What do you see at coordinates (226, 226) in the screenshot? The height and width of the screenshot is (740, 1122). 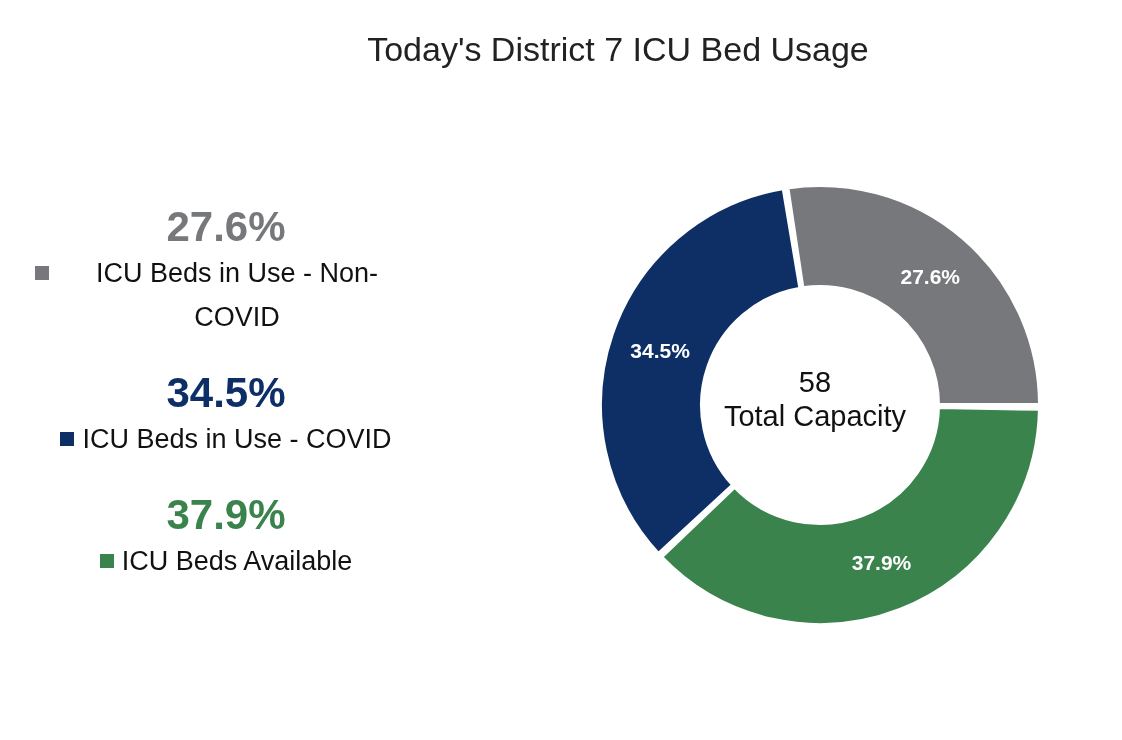 I see `text: 27.6%` at bounding box center [226, 226].